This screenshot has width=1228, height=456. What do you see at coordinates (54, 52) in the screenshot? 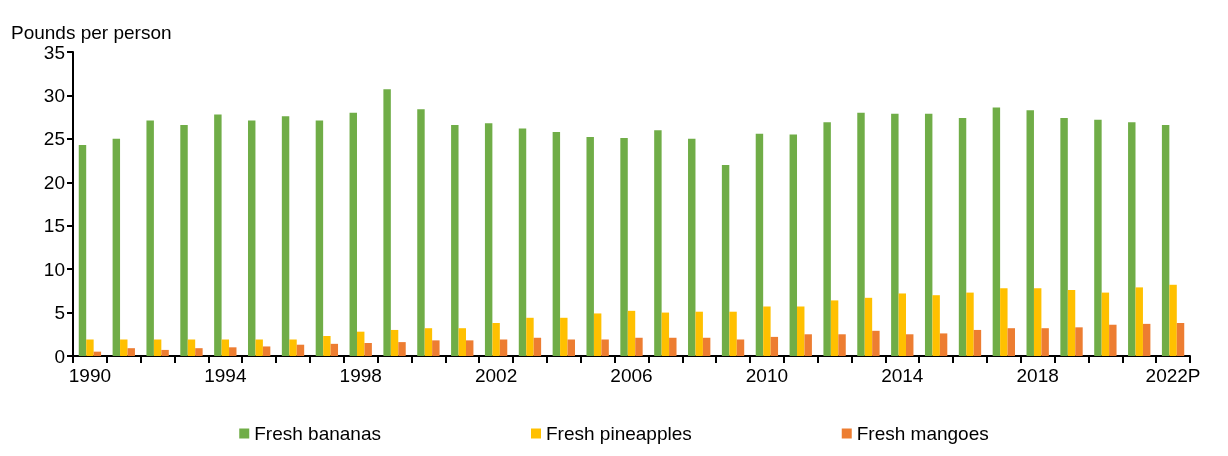
I see `y-tick-label: 35` at bounding box center [54, 52].